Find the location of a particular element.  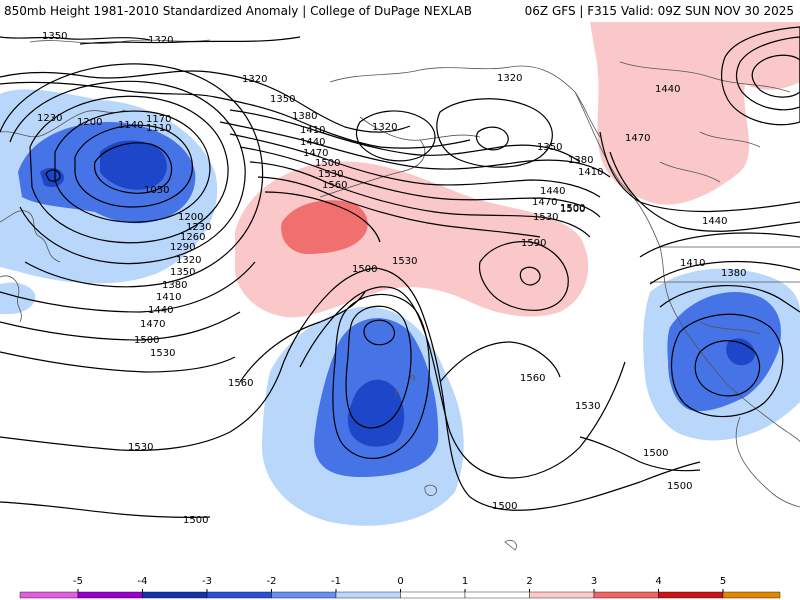

anomaly-neg-south-core is located at coordinates (376, 413).